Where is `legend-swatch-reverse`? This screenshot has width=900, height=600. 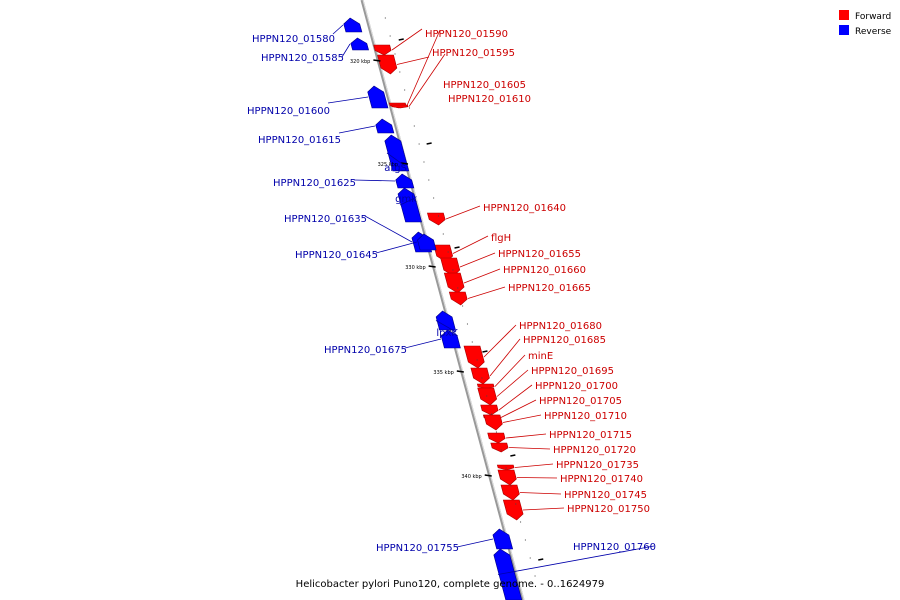
legend-swatch-reverse is located at coordinates (844, 30).